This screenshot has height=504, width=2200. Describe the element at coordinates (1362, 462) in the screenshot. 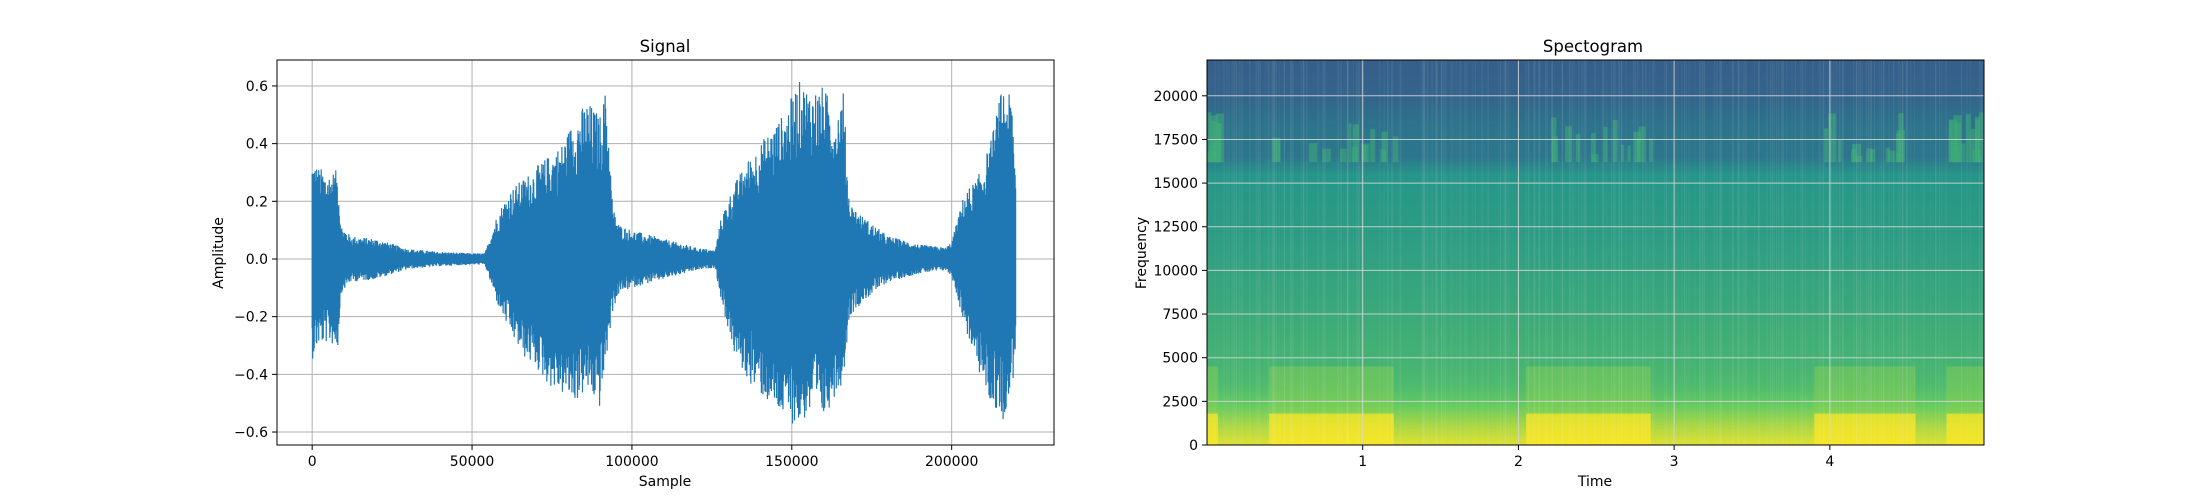

I see `spectrogram-x-tick-label: 1` at that location.